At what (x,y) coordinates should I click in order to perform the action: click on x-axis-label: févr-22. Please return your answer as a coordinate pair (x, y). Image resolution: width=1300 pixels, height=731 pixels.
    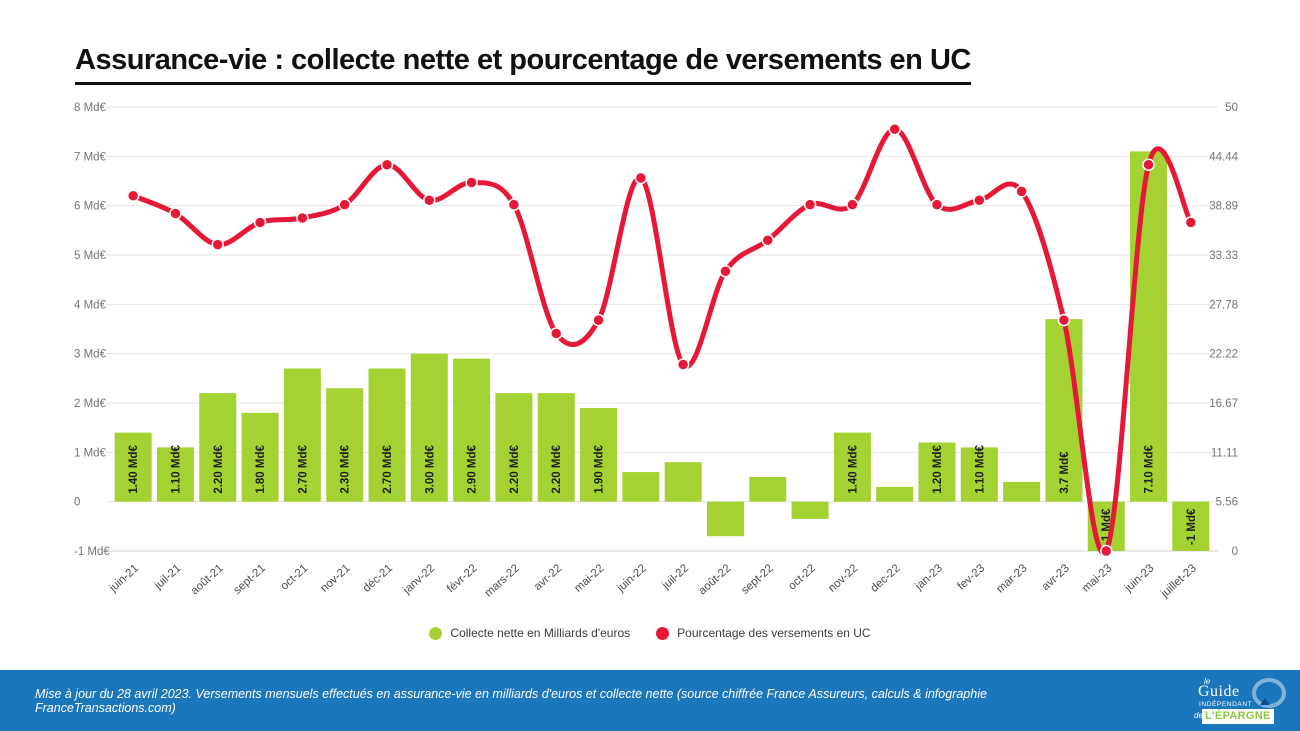
    Looking at the image, I should click on (462, 578).